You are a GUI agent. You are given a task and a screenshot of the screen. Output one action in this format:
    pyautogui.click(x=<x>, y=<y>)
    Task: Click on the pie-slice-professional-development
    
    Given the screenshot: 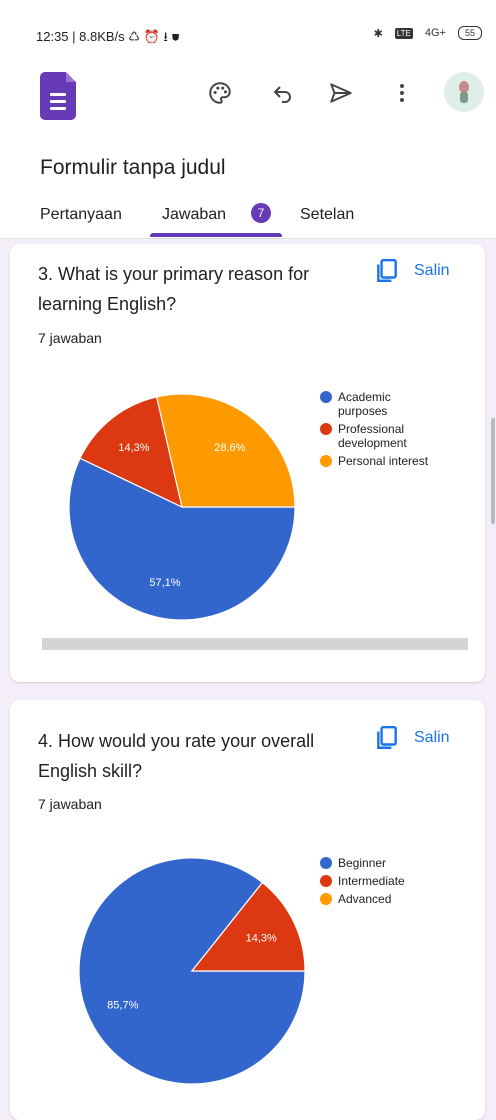 What is the action you would take?
    pyautogui.click(x=131, y=452)
    